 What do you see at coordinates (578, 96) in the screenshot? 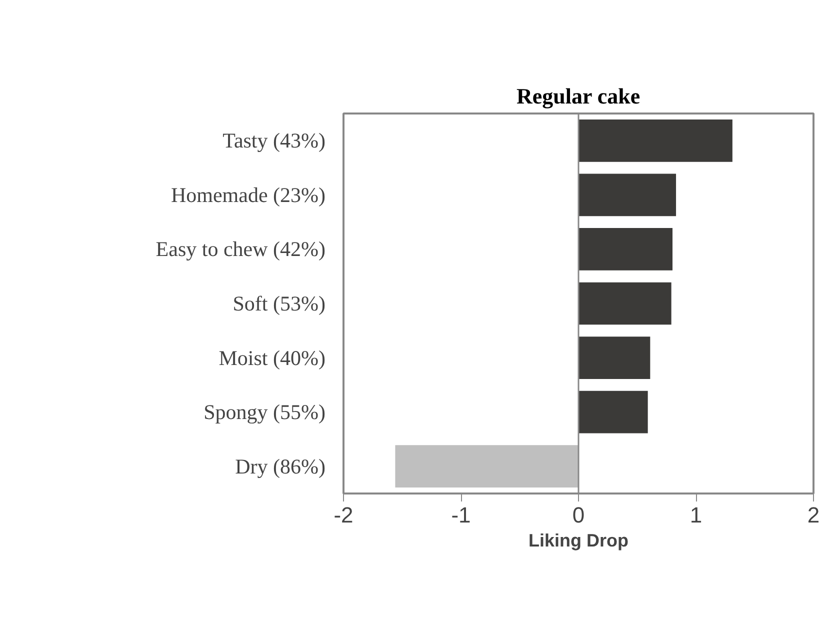
I see `chart-title: Regular cake` at bounding box center [578, 96].